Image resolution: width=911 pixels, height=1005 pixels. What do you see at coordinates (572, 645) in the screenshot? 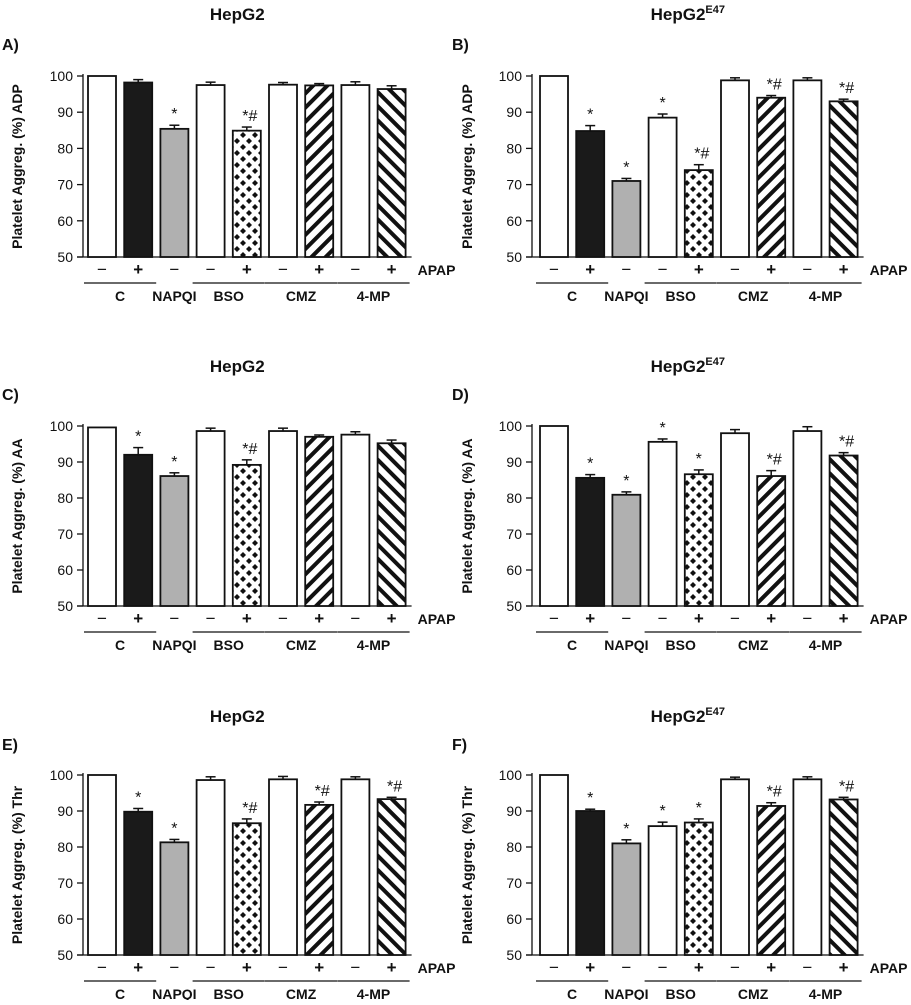
I see `group-label: C` at bounding box center [572, 645].